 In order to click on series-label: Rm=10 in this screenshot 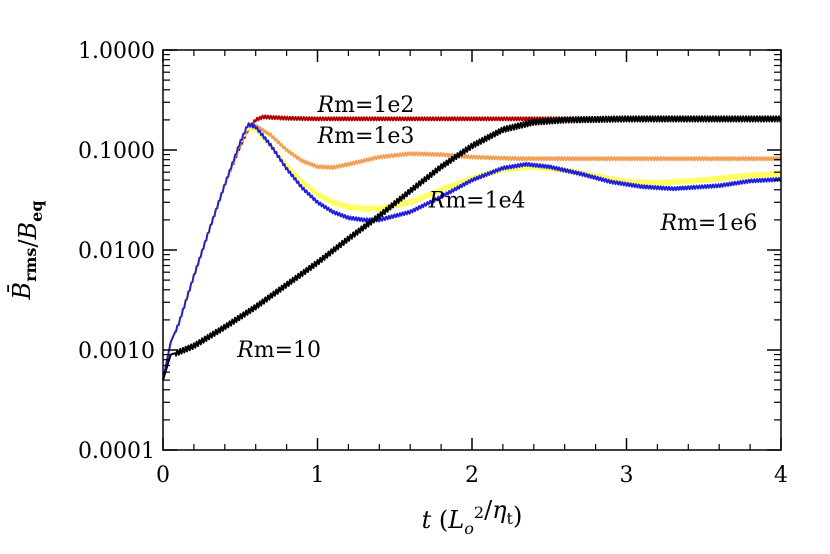, I will do `click(278, 350)`.